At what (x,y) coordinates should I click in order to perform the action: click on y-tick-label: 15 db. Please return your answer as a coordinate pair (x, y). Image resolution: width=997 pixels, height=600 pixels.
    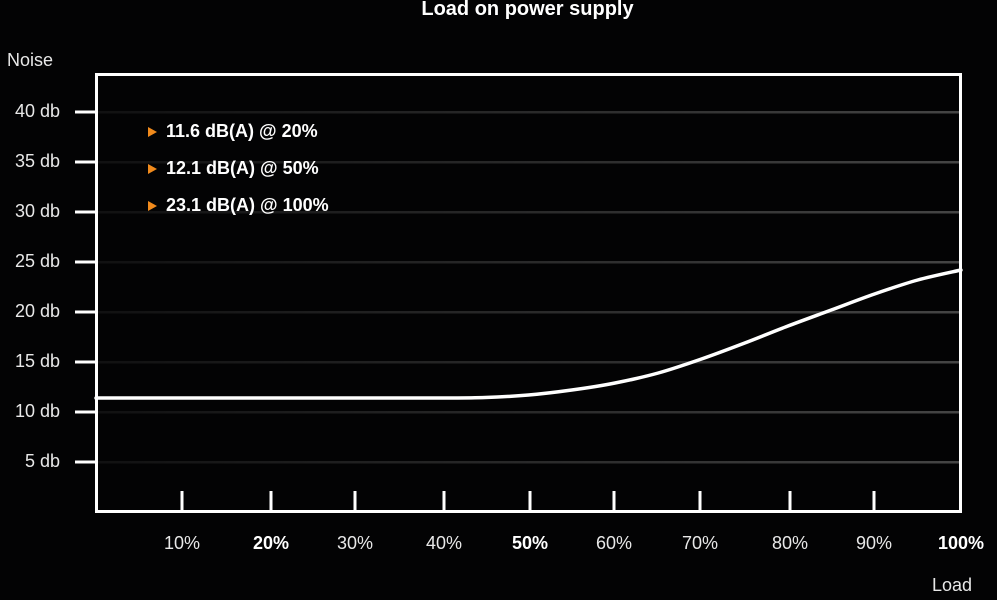
    Looking at the image, I should click on (37, 361).